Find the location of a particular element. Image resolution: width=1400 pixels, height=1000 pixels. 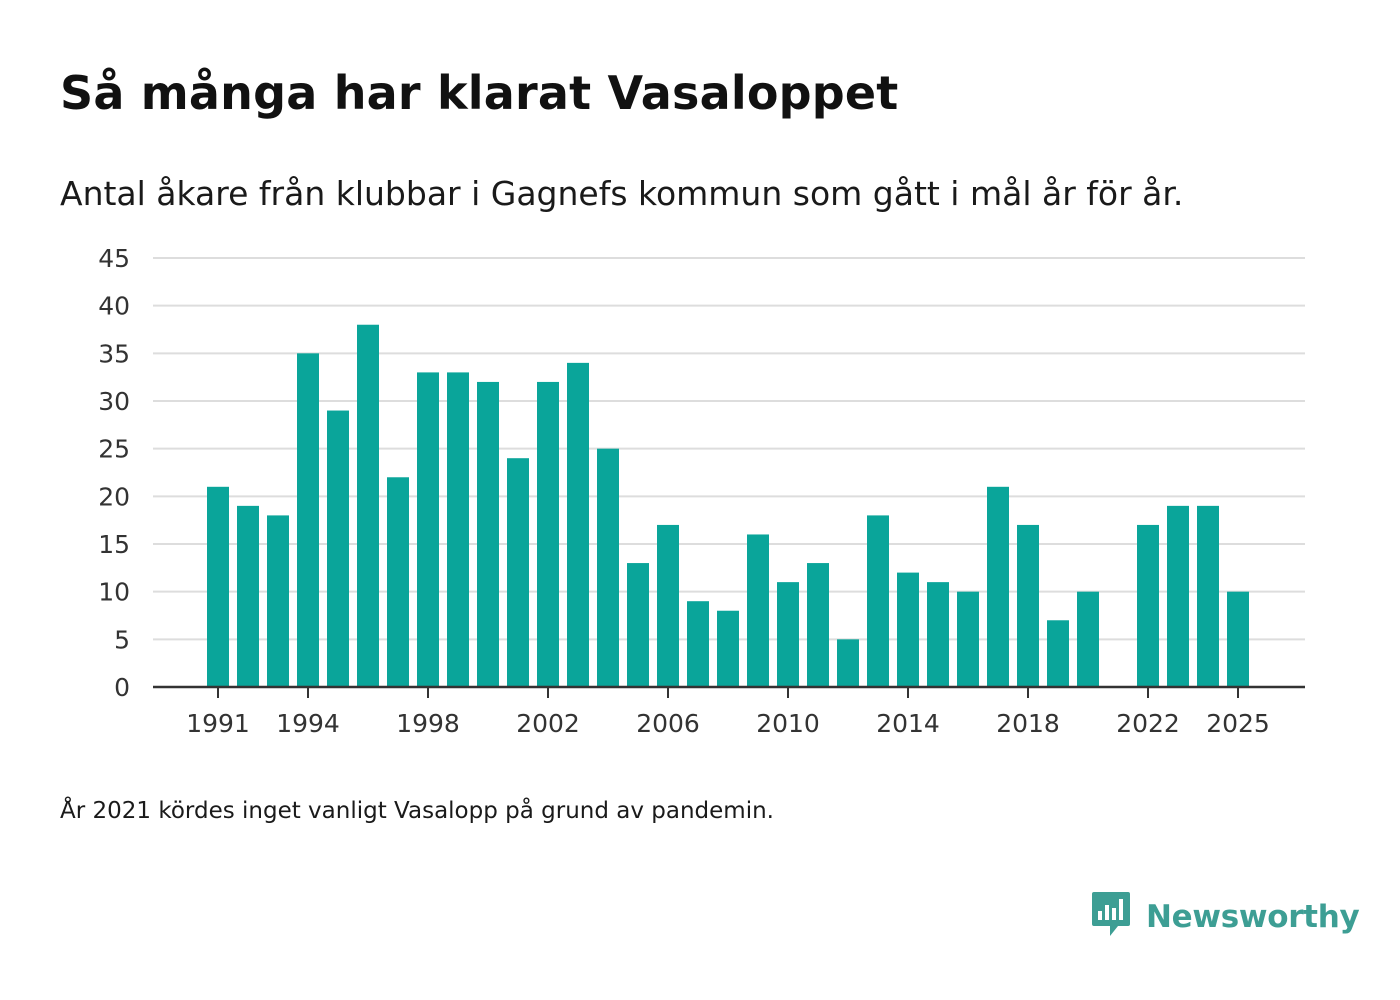

chart-title: Så många har klarat Vasaloppet is located at coordinates (479, 93).